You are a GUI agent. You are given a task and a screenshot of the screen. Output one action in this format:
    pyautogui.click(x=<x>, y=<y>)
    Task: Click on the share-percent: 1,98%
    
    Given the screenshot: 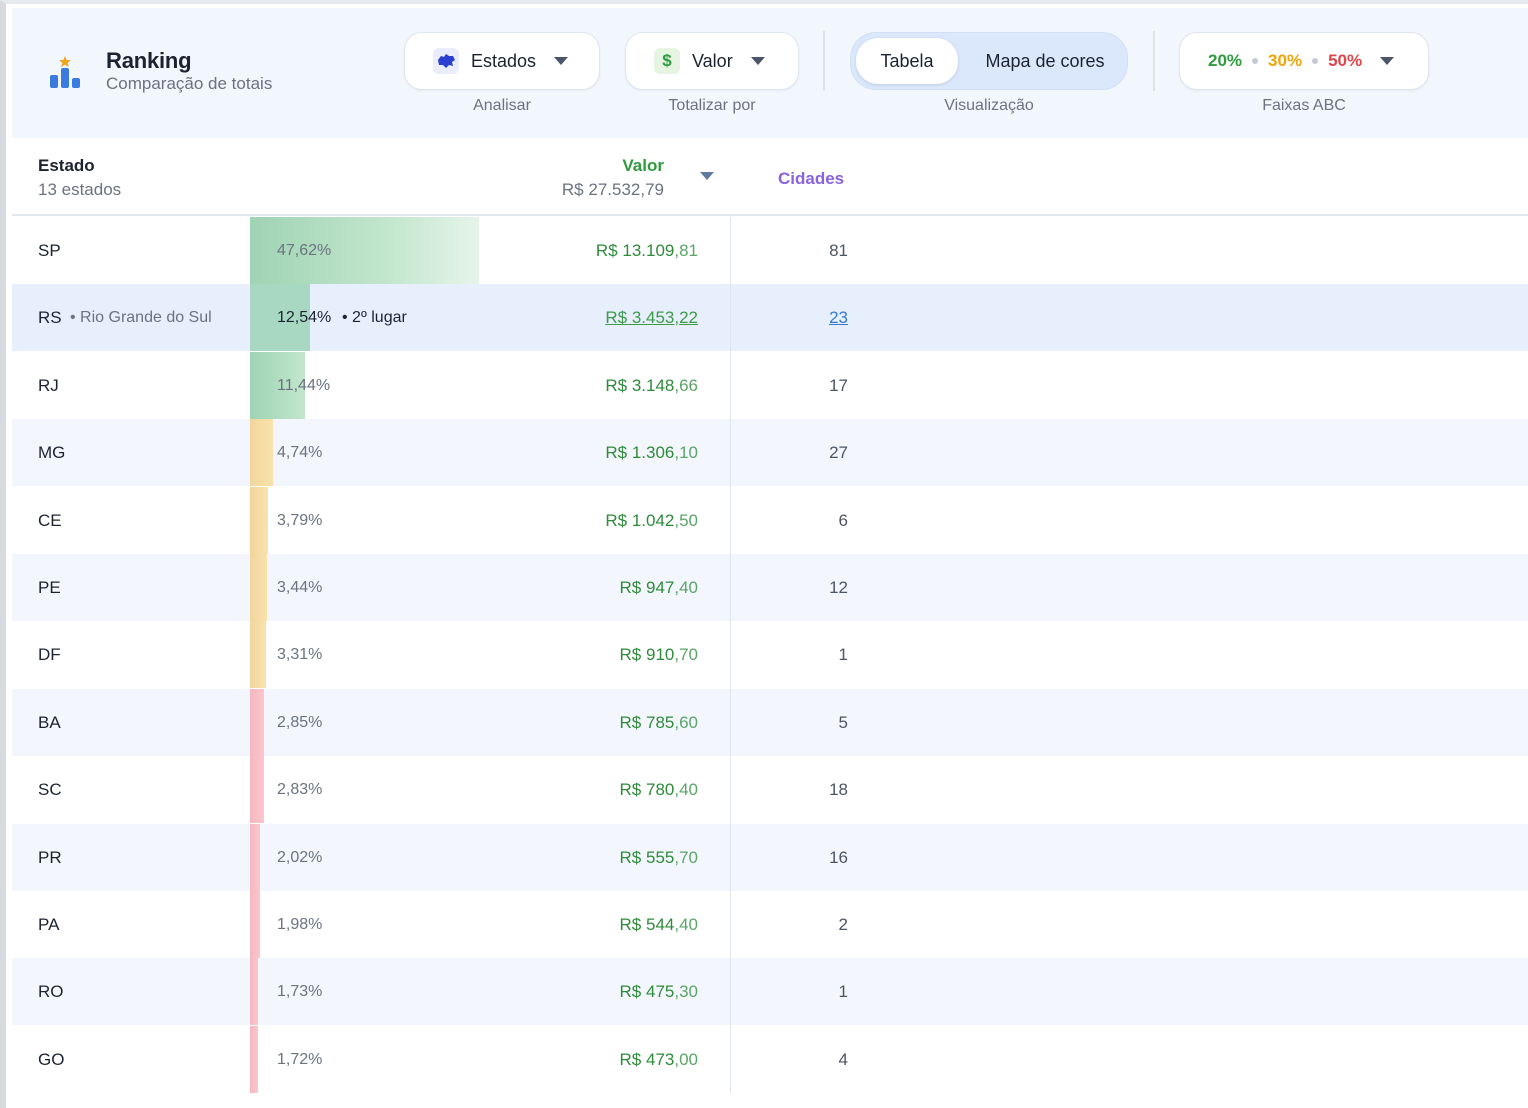 What is the action you would take?
    pyautogui.click(x=300, y=924)
    